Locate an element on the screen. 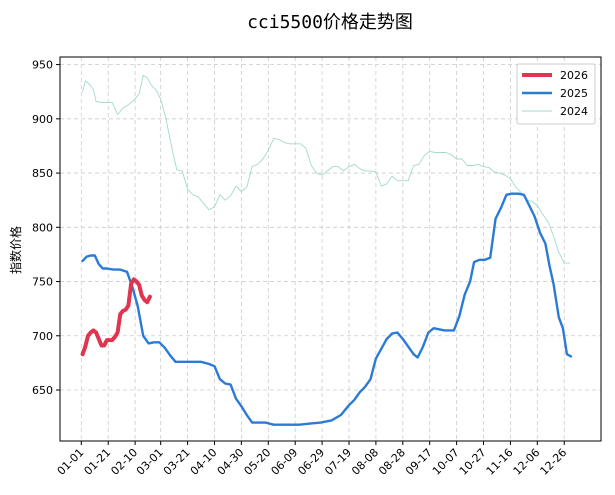  x-tick-label: 01-21 is located at coordinates (98, 462).